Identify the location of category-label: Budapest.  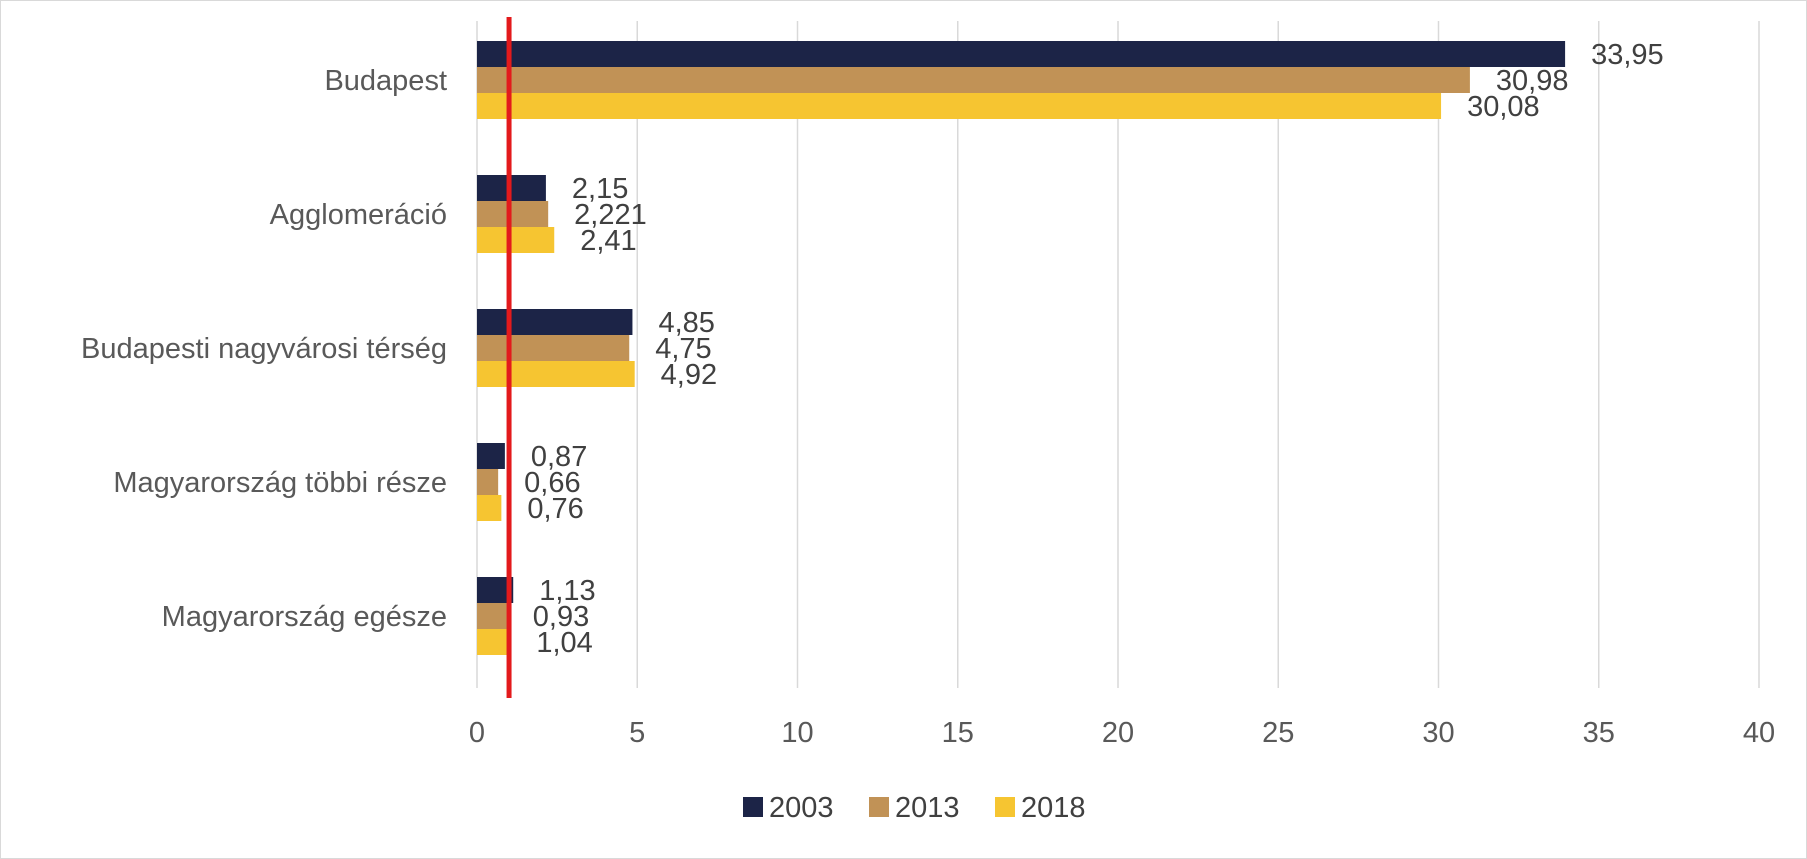
(385, 81).